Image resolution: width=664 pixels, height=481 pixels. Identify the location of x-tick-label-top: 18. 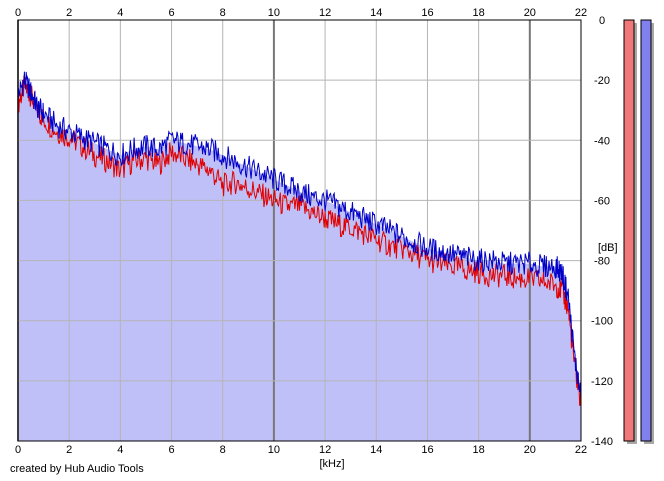
(479, 13).